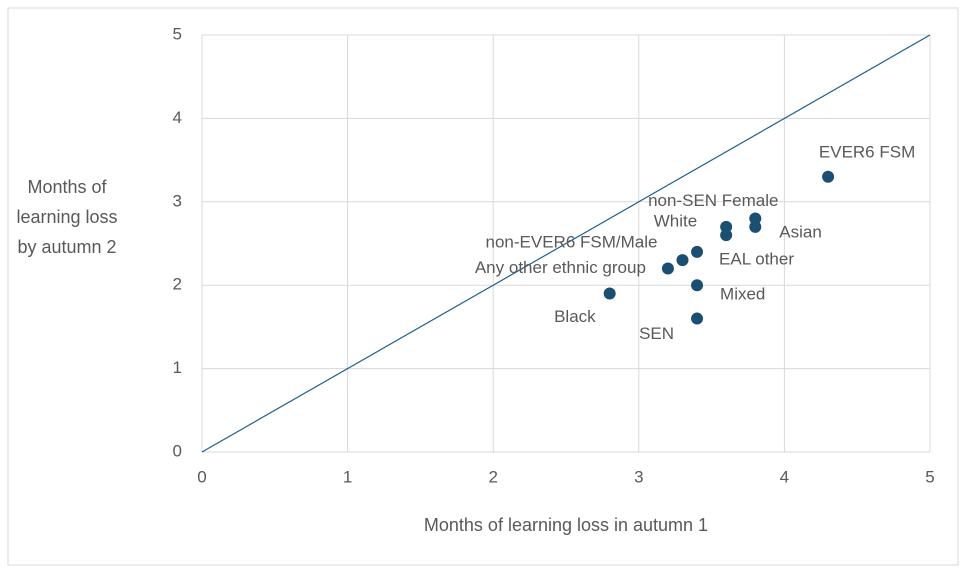 The width and height of the screenshot is (965, 572). I want to click on x-axis-title: Months of learning loss in autumn 1, so click(566, 525).